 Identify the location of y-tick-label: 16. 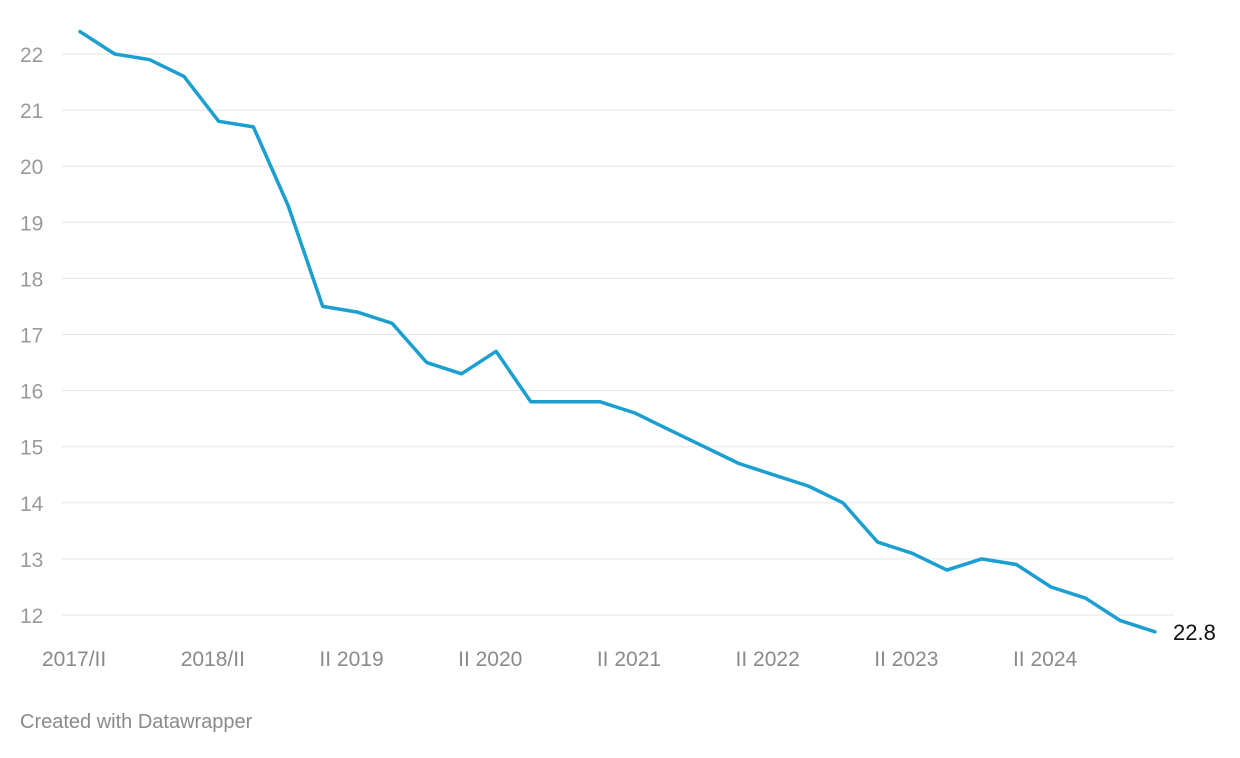
(31, 392).